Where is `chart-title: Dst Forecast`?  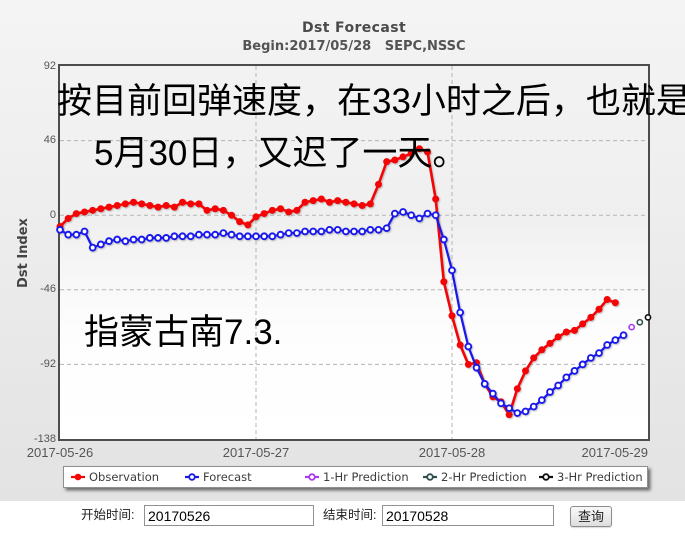 chart-title: Dst Forecast is located at coordinates (354, 28).